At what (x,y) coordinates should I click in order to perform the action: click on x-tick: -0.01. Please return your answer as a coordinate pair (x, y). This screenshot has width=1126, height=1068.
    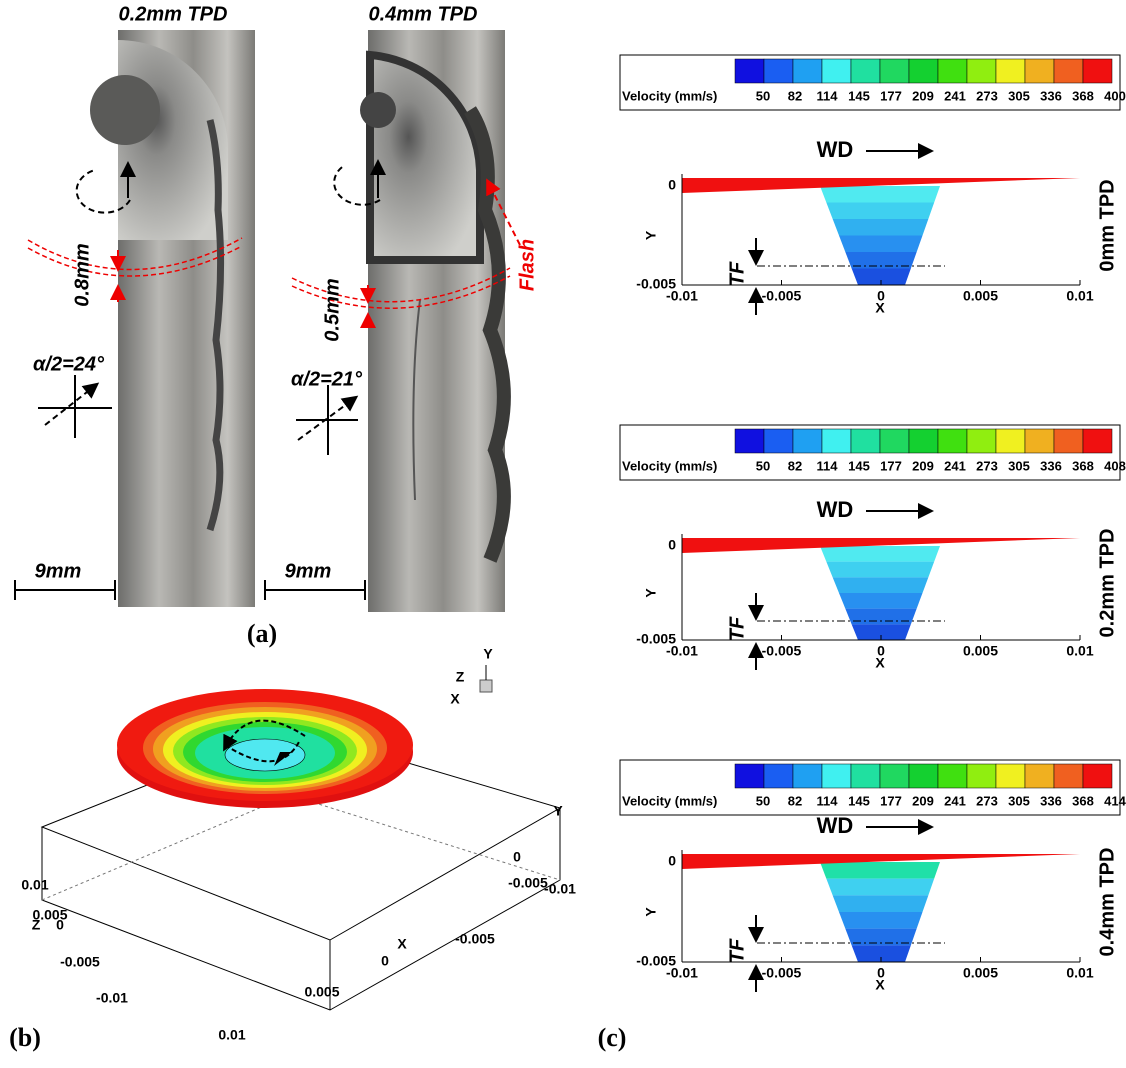
    Looking at the image, I should click on (560, 889).